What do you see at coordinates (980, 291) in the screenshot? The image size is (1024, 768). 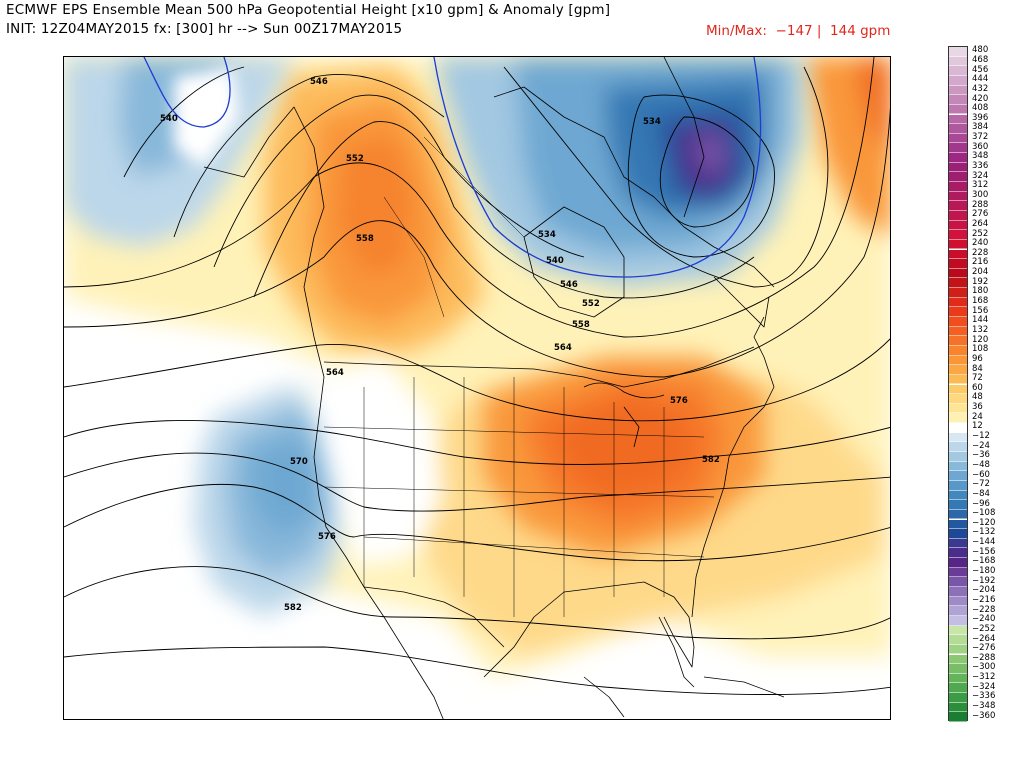 I see `colorbar-tick-label: 180` at bounding box center [980, 291].